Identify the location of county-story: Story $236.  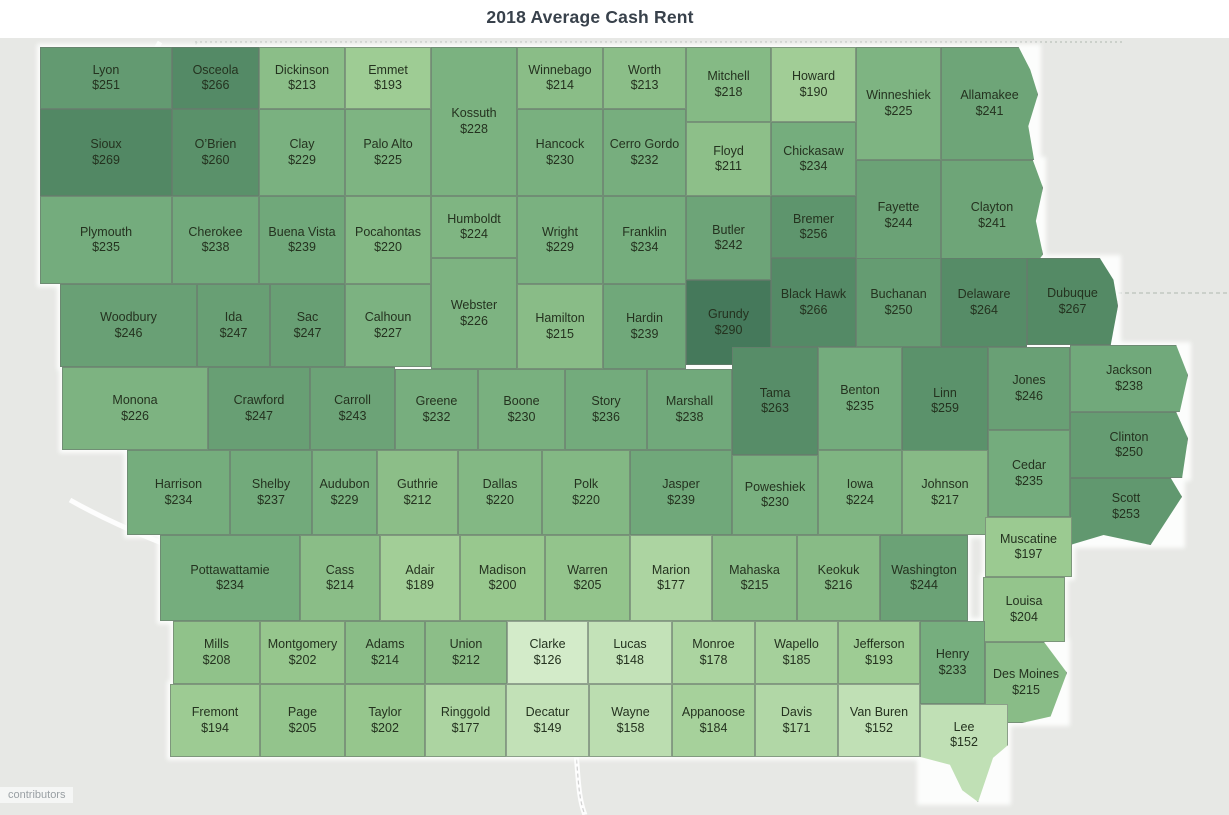
(606, 409).